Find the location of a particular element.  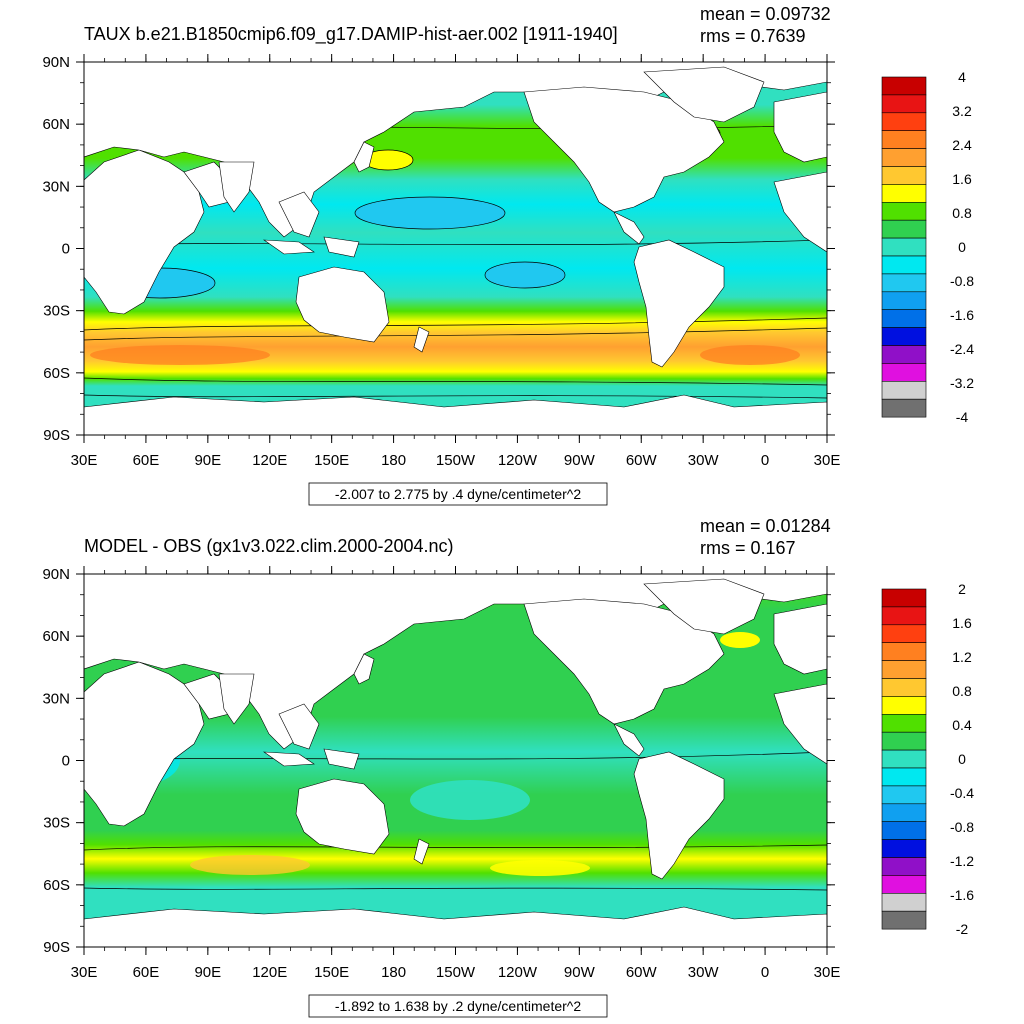

colorbar-label: -2 is located at coordinates (962, 929).